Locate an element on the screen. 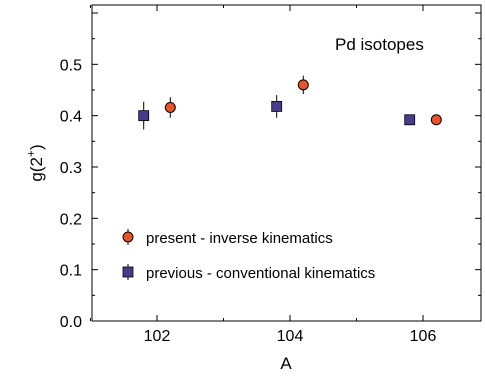  x-tick-label: 106 is located at coordinates (423, 336).